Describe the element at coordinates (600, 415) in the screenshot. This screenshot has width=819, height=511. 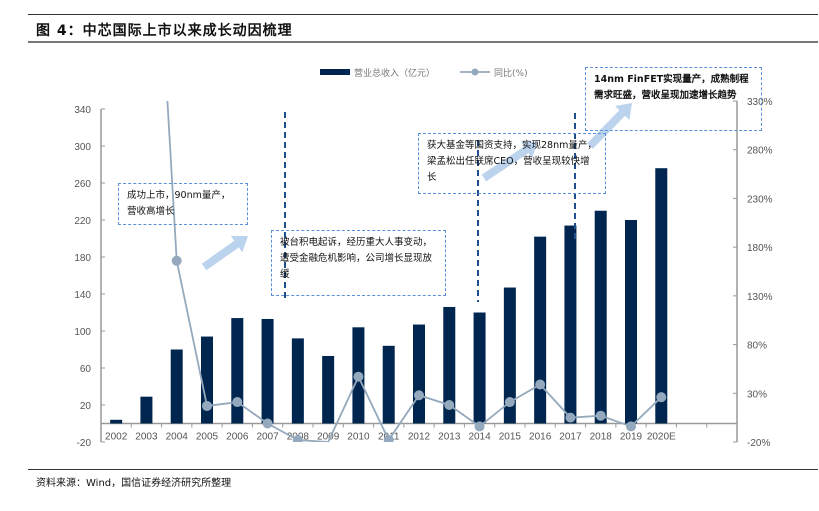
I see `growth-point-2018` at that location.